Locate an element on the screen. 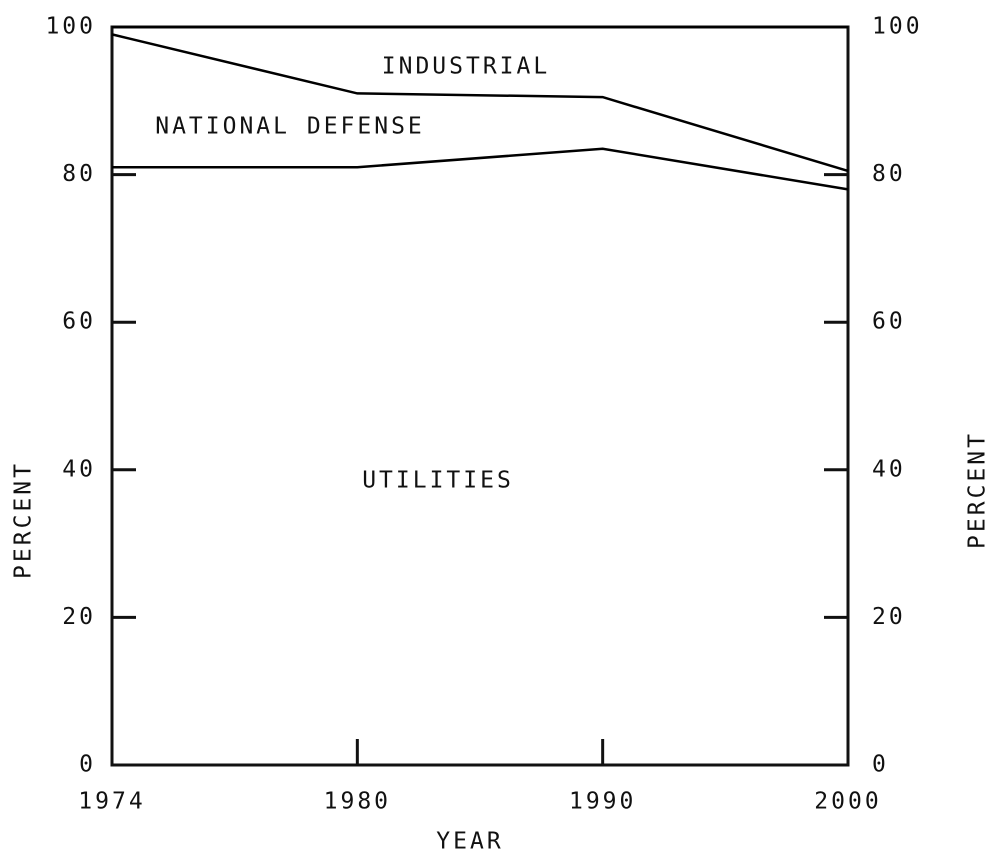 The image size is (990, 865). y-tick-label: 100 is located at coordinates (70, 27).